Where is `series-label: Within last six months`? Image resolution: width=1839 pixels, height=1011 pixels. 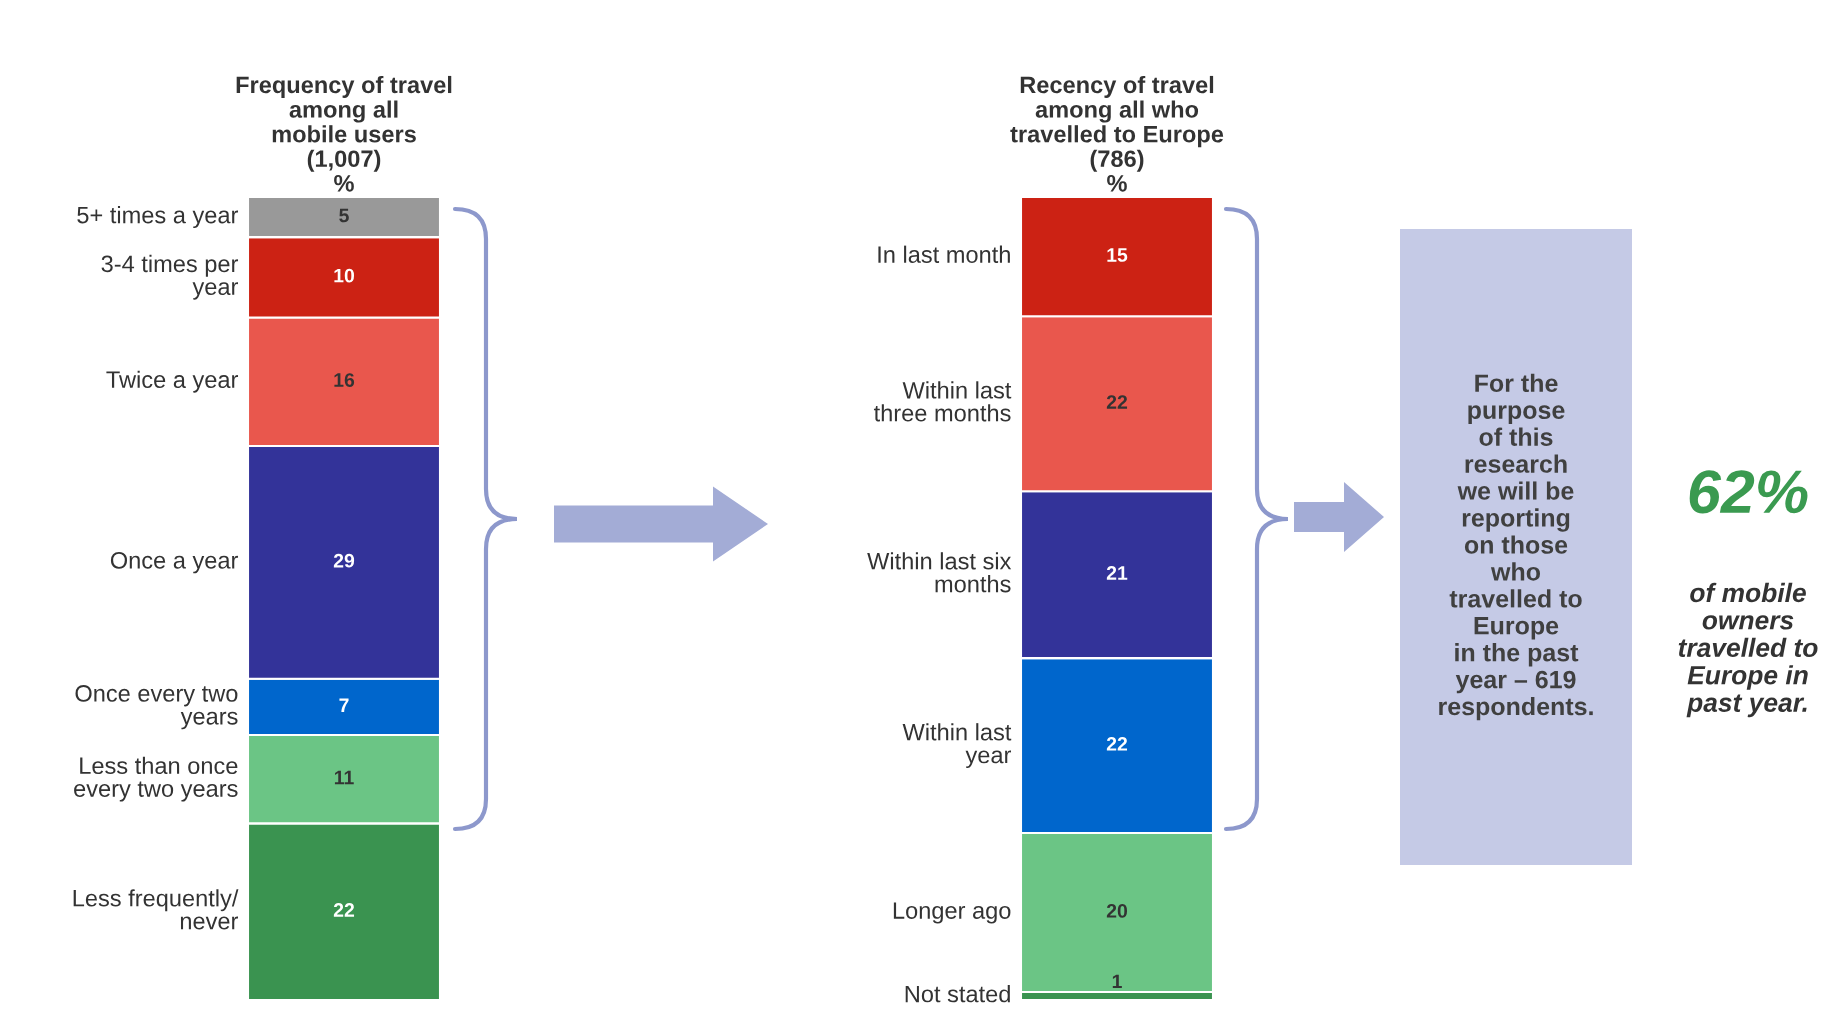 series-label: Within last six months is located at coordinates (939, 572).